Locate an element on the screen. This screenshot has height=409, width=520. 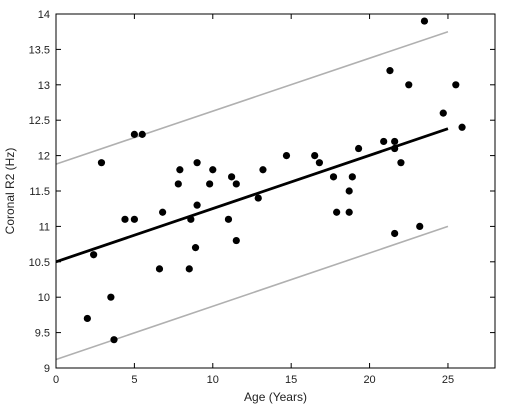
y-tick-label: 12.5 is located at coordinates (39, 121).